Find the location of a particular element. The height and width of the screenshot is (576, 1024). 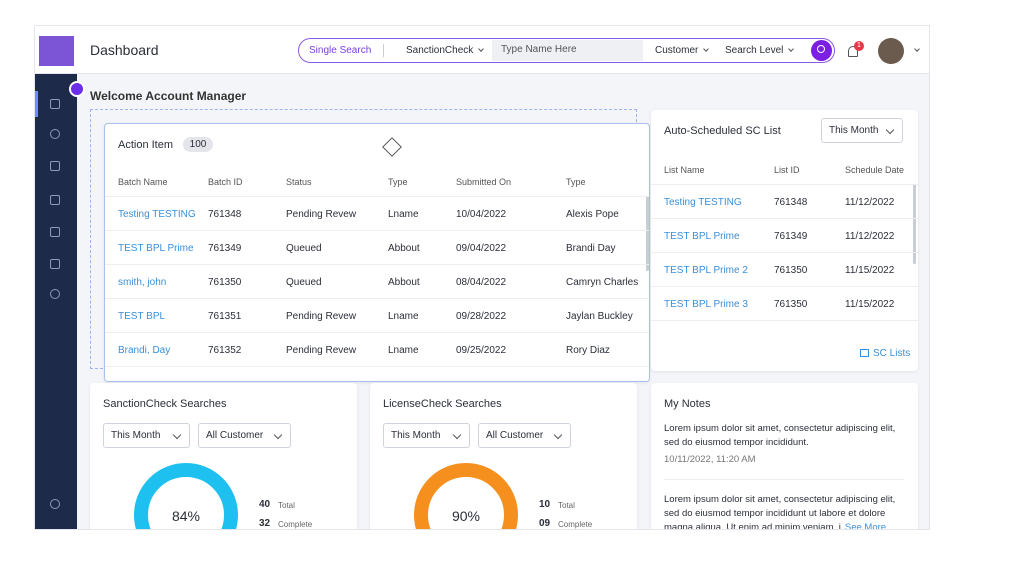

nav-search is located at coordinates (55, 134).